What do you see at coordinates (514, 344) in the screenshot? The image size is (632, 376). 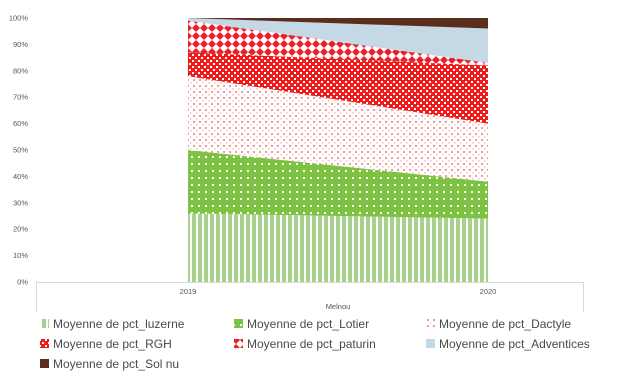 I see `legend-label-pct-adventices: Moyenne de pct_Adventices` at bounding box center [514, 344].